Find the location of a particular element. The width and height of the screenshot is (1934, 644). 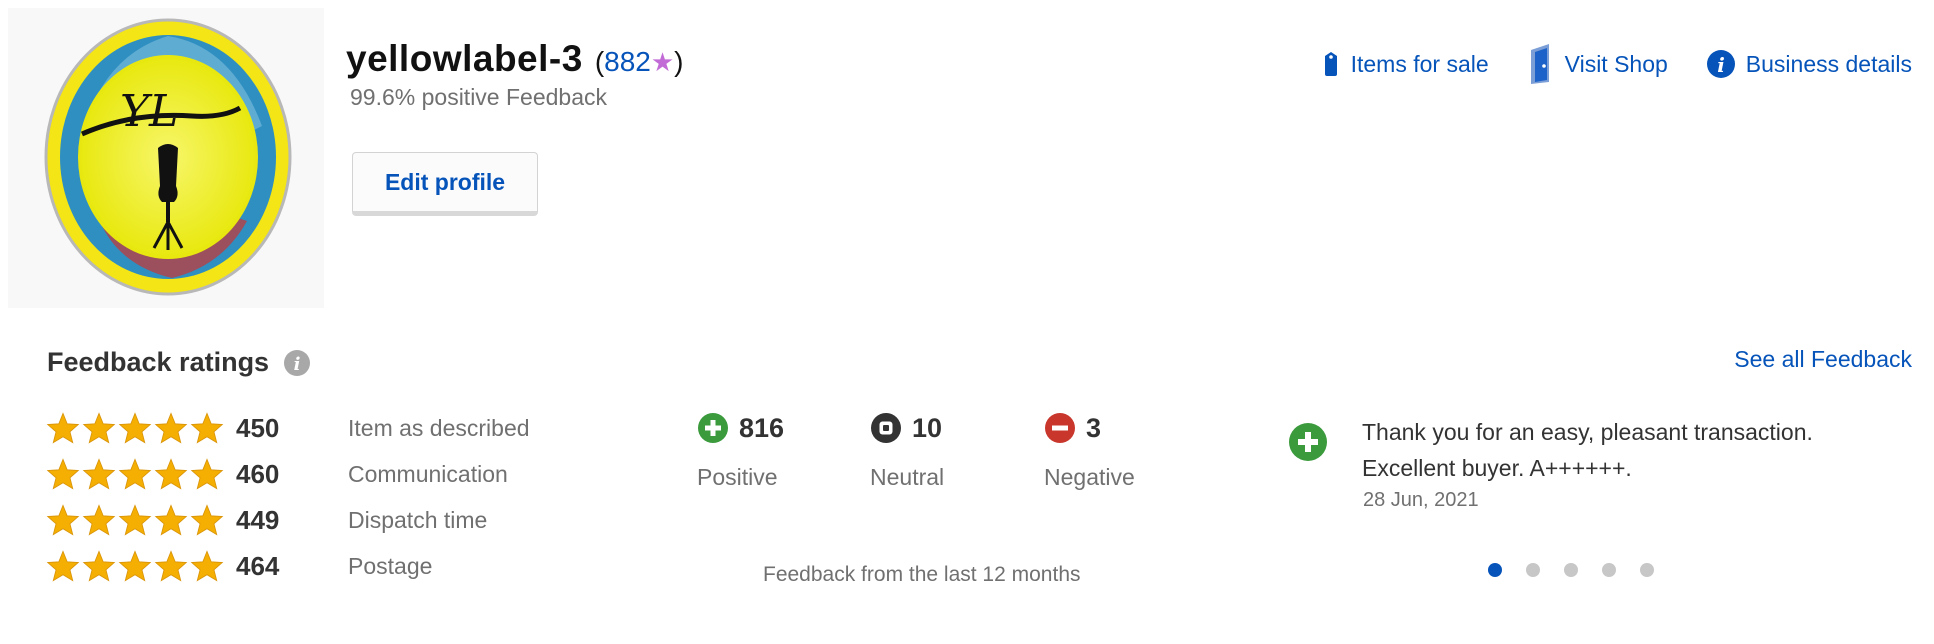

username: yellowlabel-3 is located at coordinates (464, 58).